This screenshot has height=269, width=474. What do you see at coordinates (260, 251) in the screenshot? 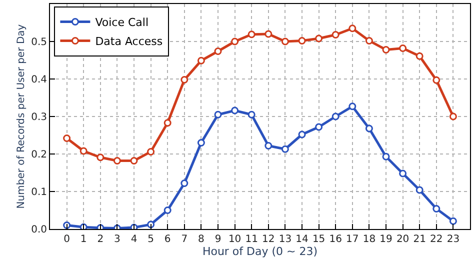
I see `x-axis-title: Hour of Day (0 ~ 23)` at bounding box center [260, 251].